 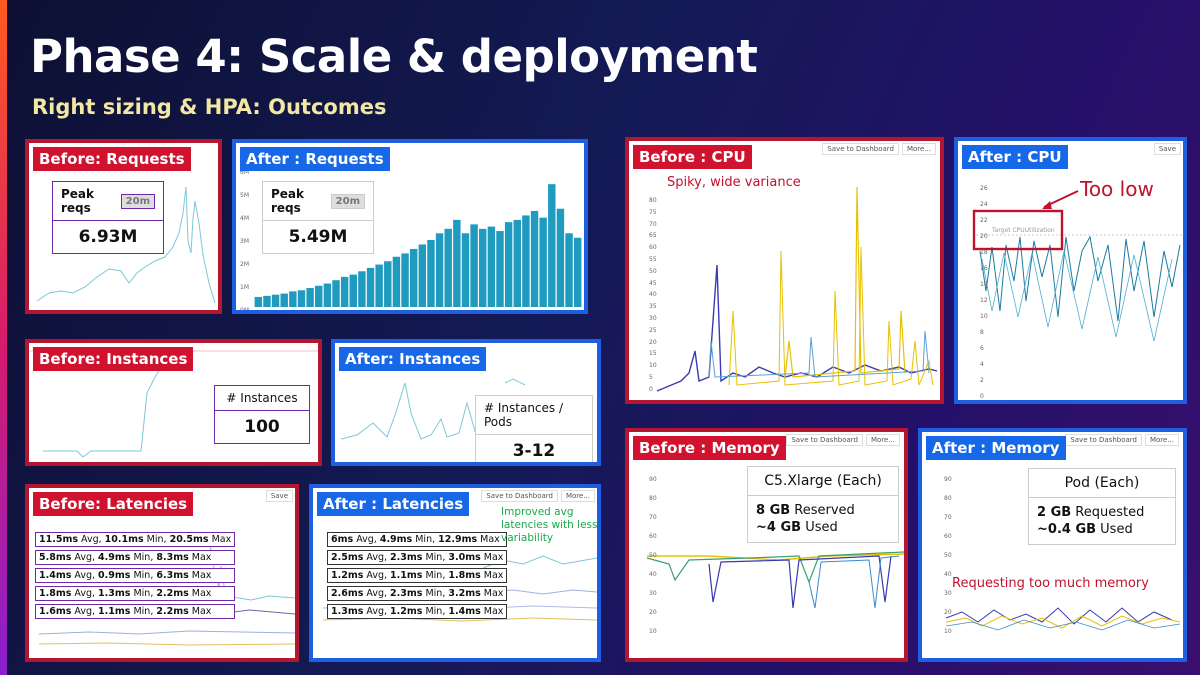 I want to click on before-memory-tag: Before : Memory, so click(x=709, y=448).